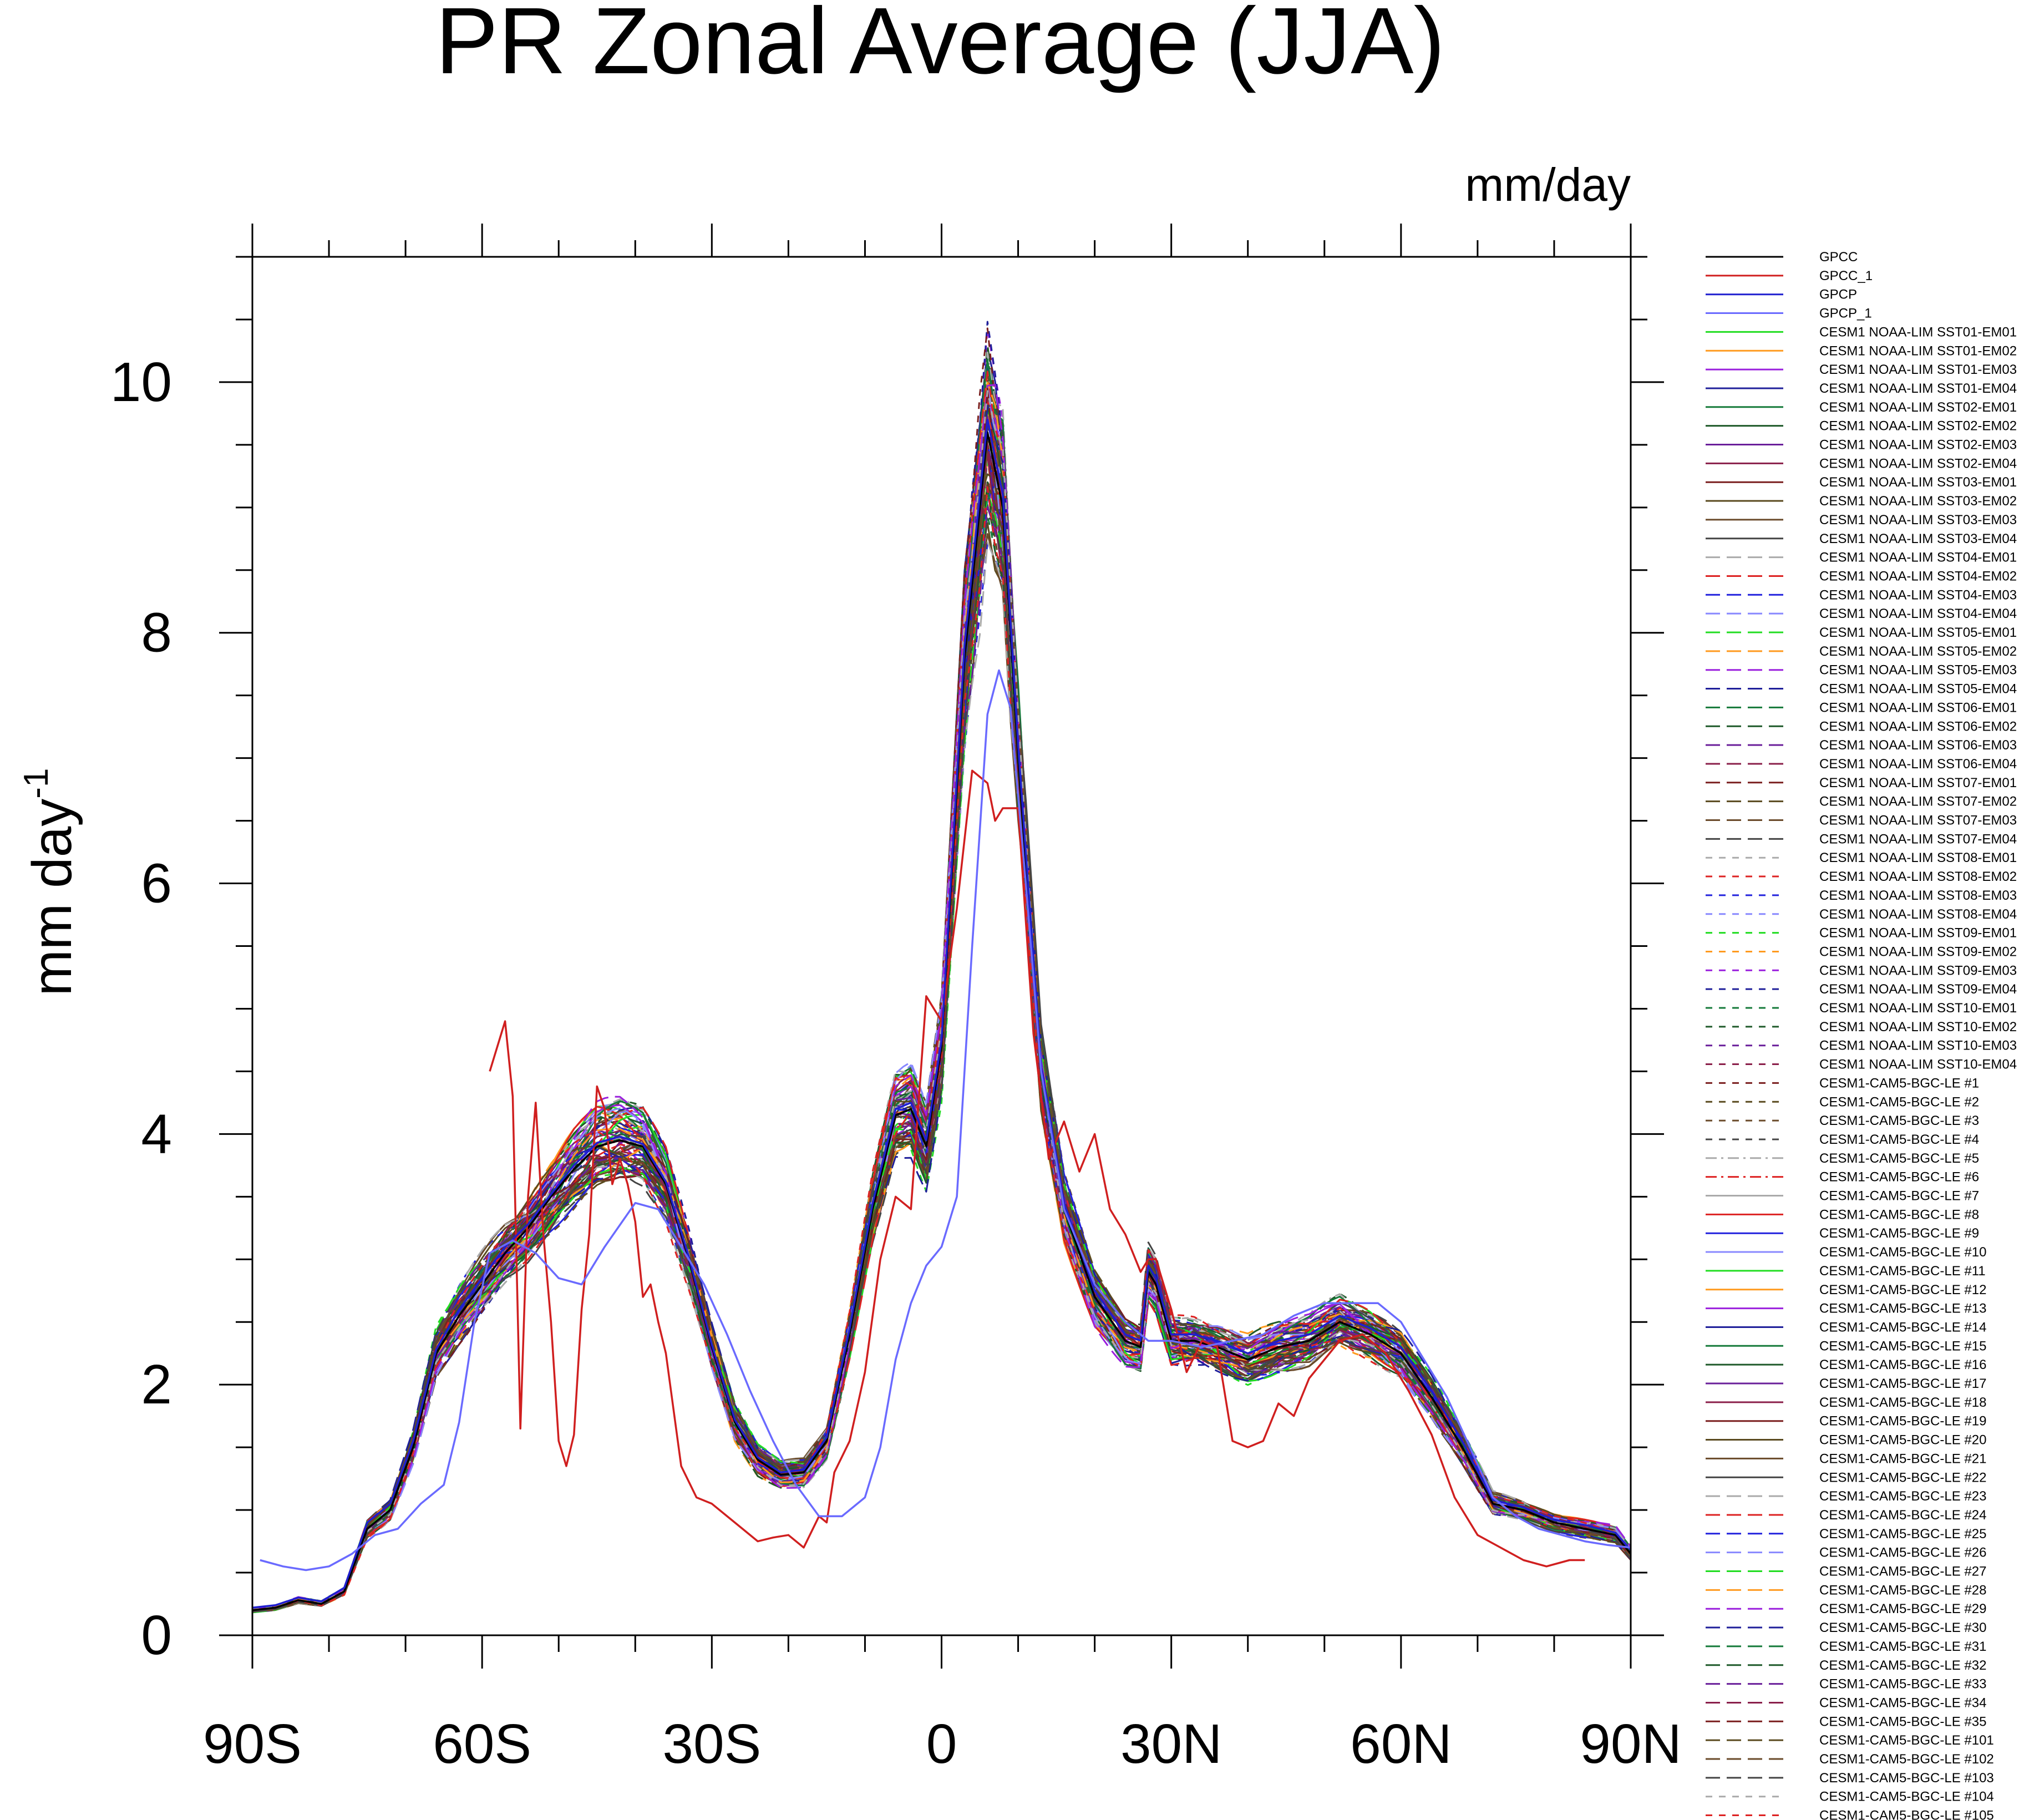 This screenshot has height=1820, width=2019. What do you see at coordinates (1918, 746) in the screenshot?
I see `legend-label: CESM1 NOAA-LIM SST06-EM03` at bounding box center [1918, 746].